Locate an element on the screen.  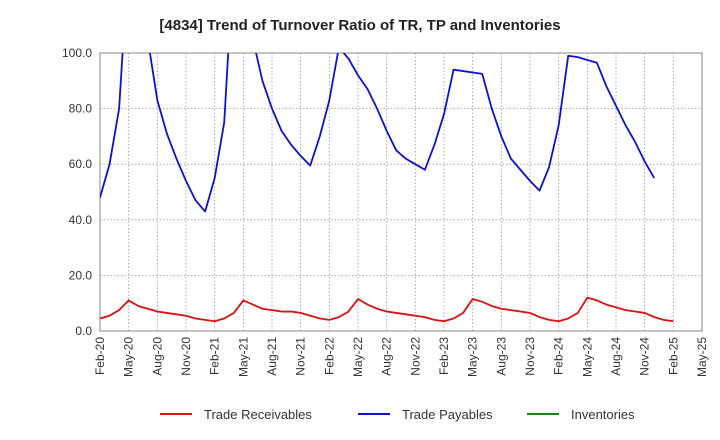
x-tick-label: Feb-20 is located at coordinates (100, 356).